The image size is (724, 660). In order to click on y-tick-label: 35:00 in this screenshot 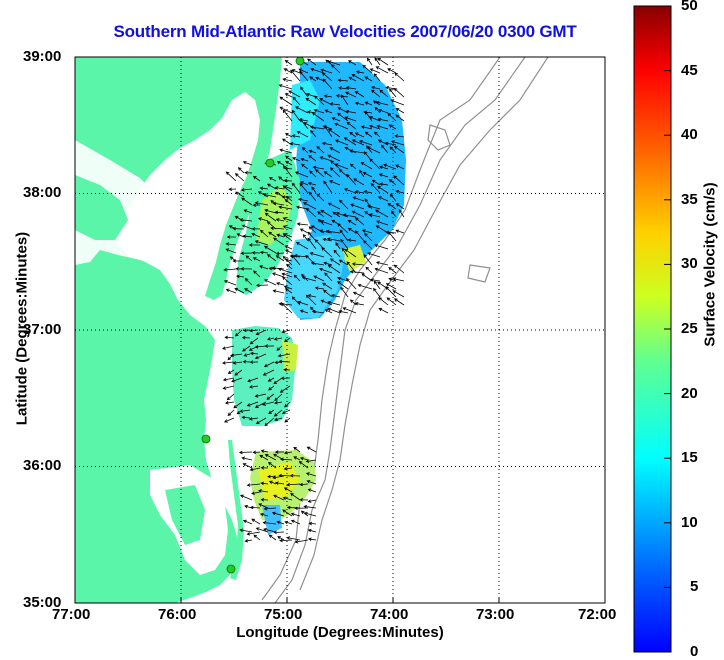, I will do `click(42, 602)`.